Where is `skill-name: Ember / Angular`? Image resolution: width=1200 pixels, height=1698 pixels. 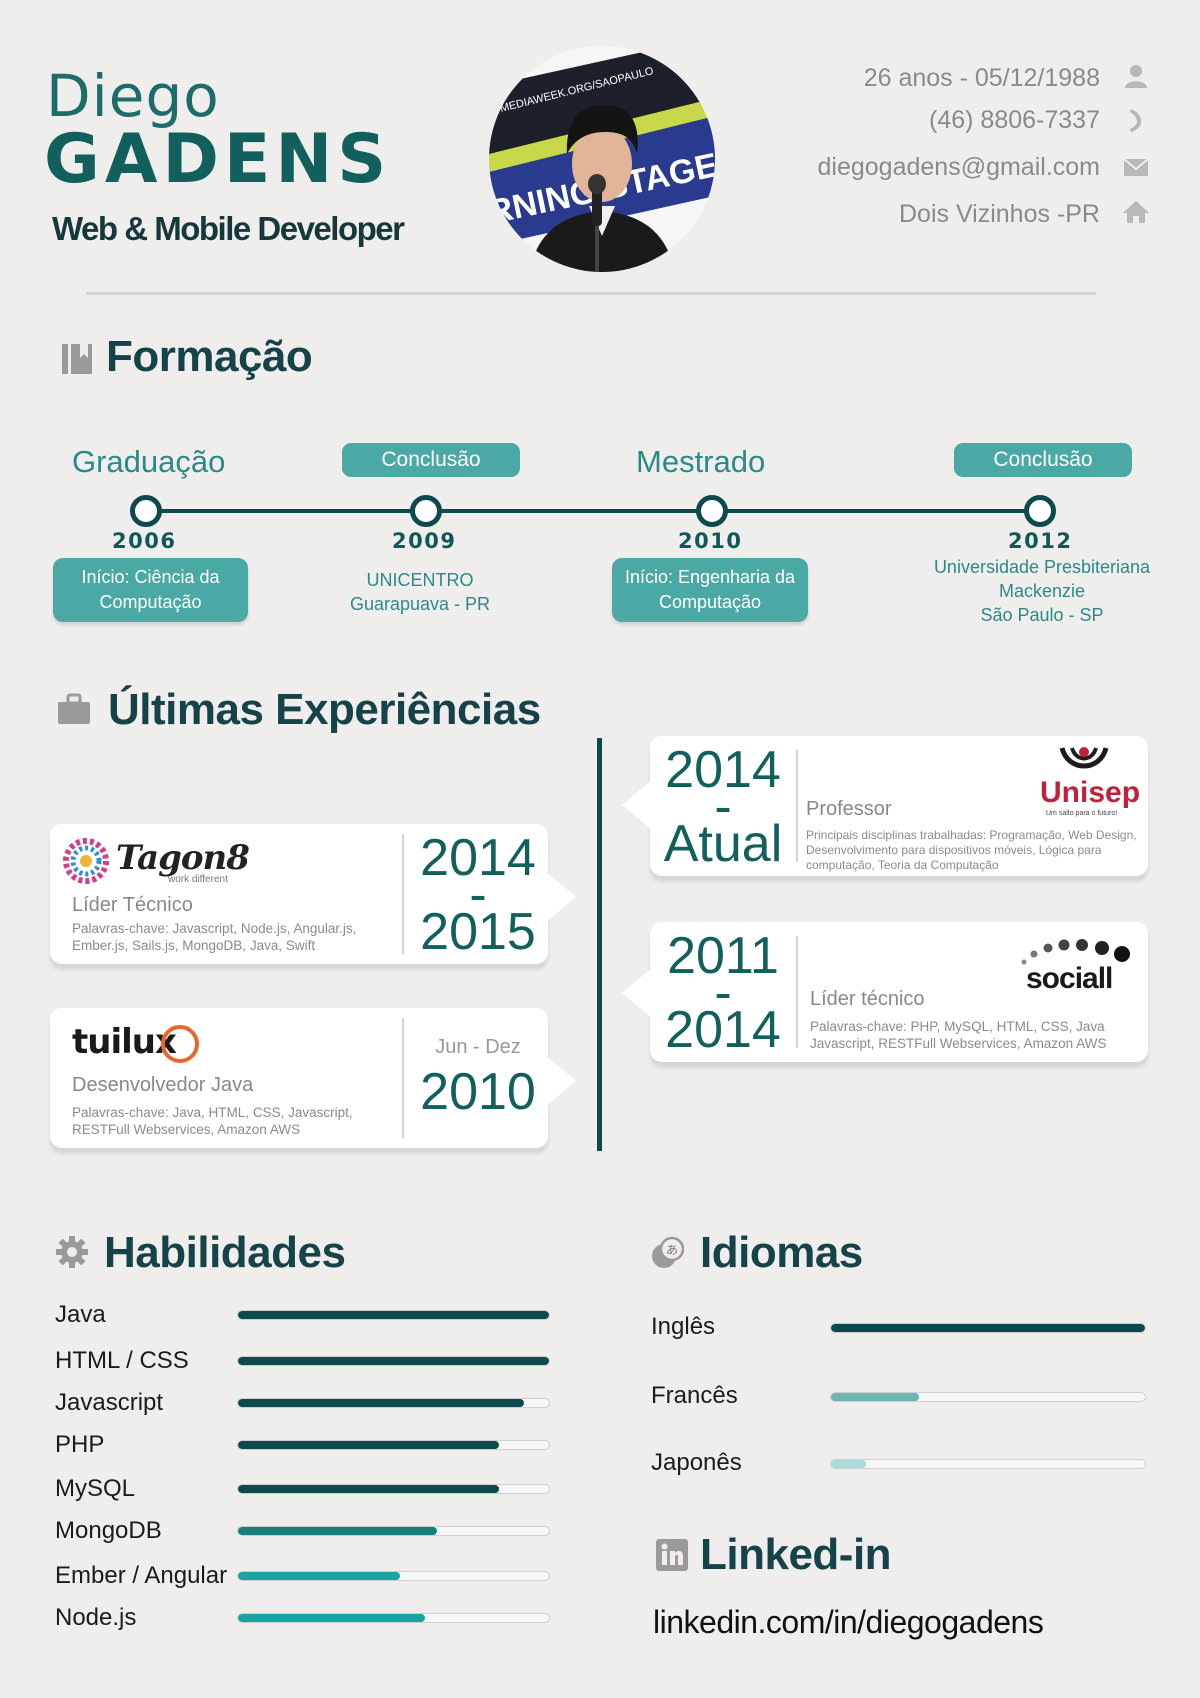 skill-name: Ember / Angular is located at coordinates (141, 1575).